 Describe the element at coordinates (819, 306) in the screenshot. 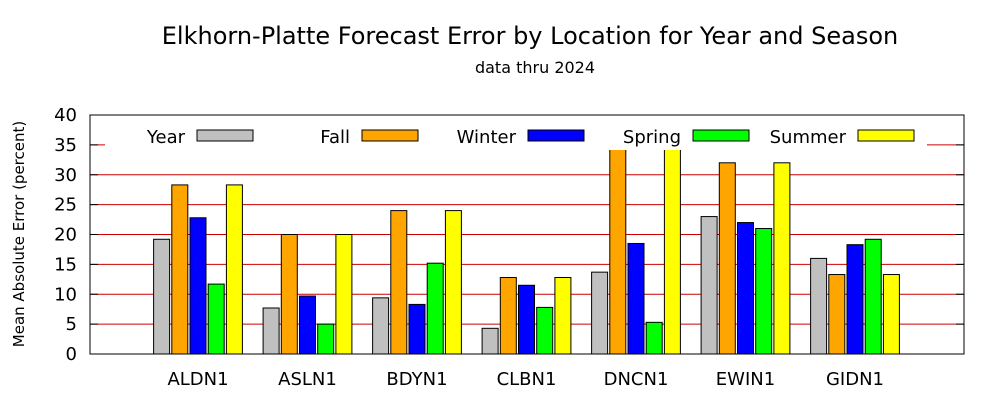

I see `bar-year-gidn1` at that location.